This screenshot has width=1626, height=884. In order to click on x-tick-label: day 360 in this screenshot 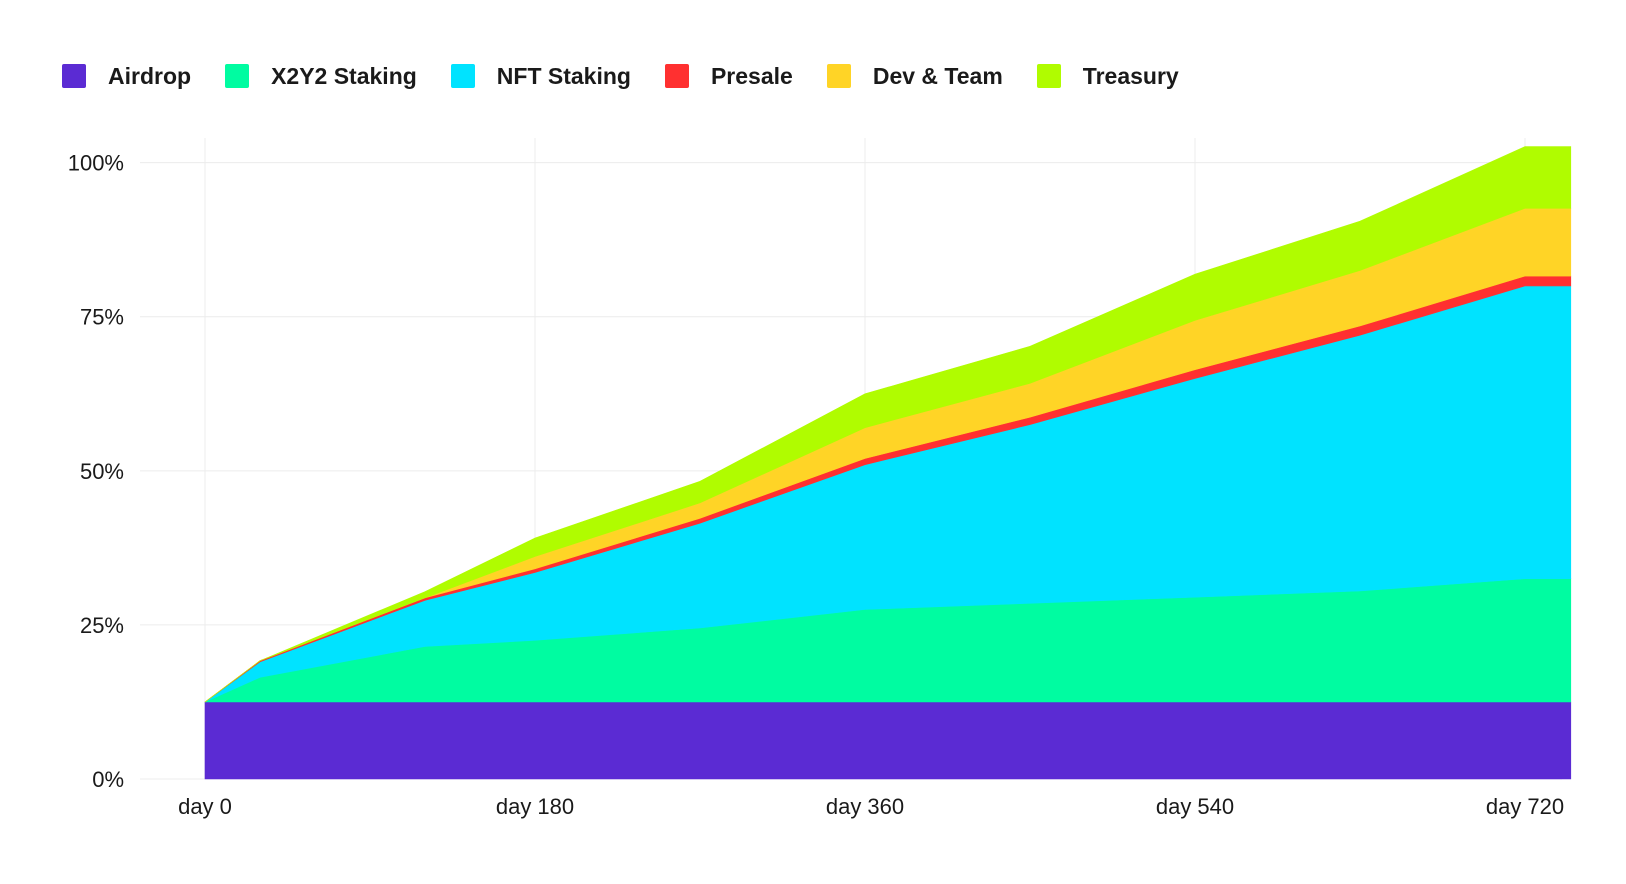, I will do `click(865, 806)`.